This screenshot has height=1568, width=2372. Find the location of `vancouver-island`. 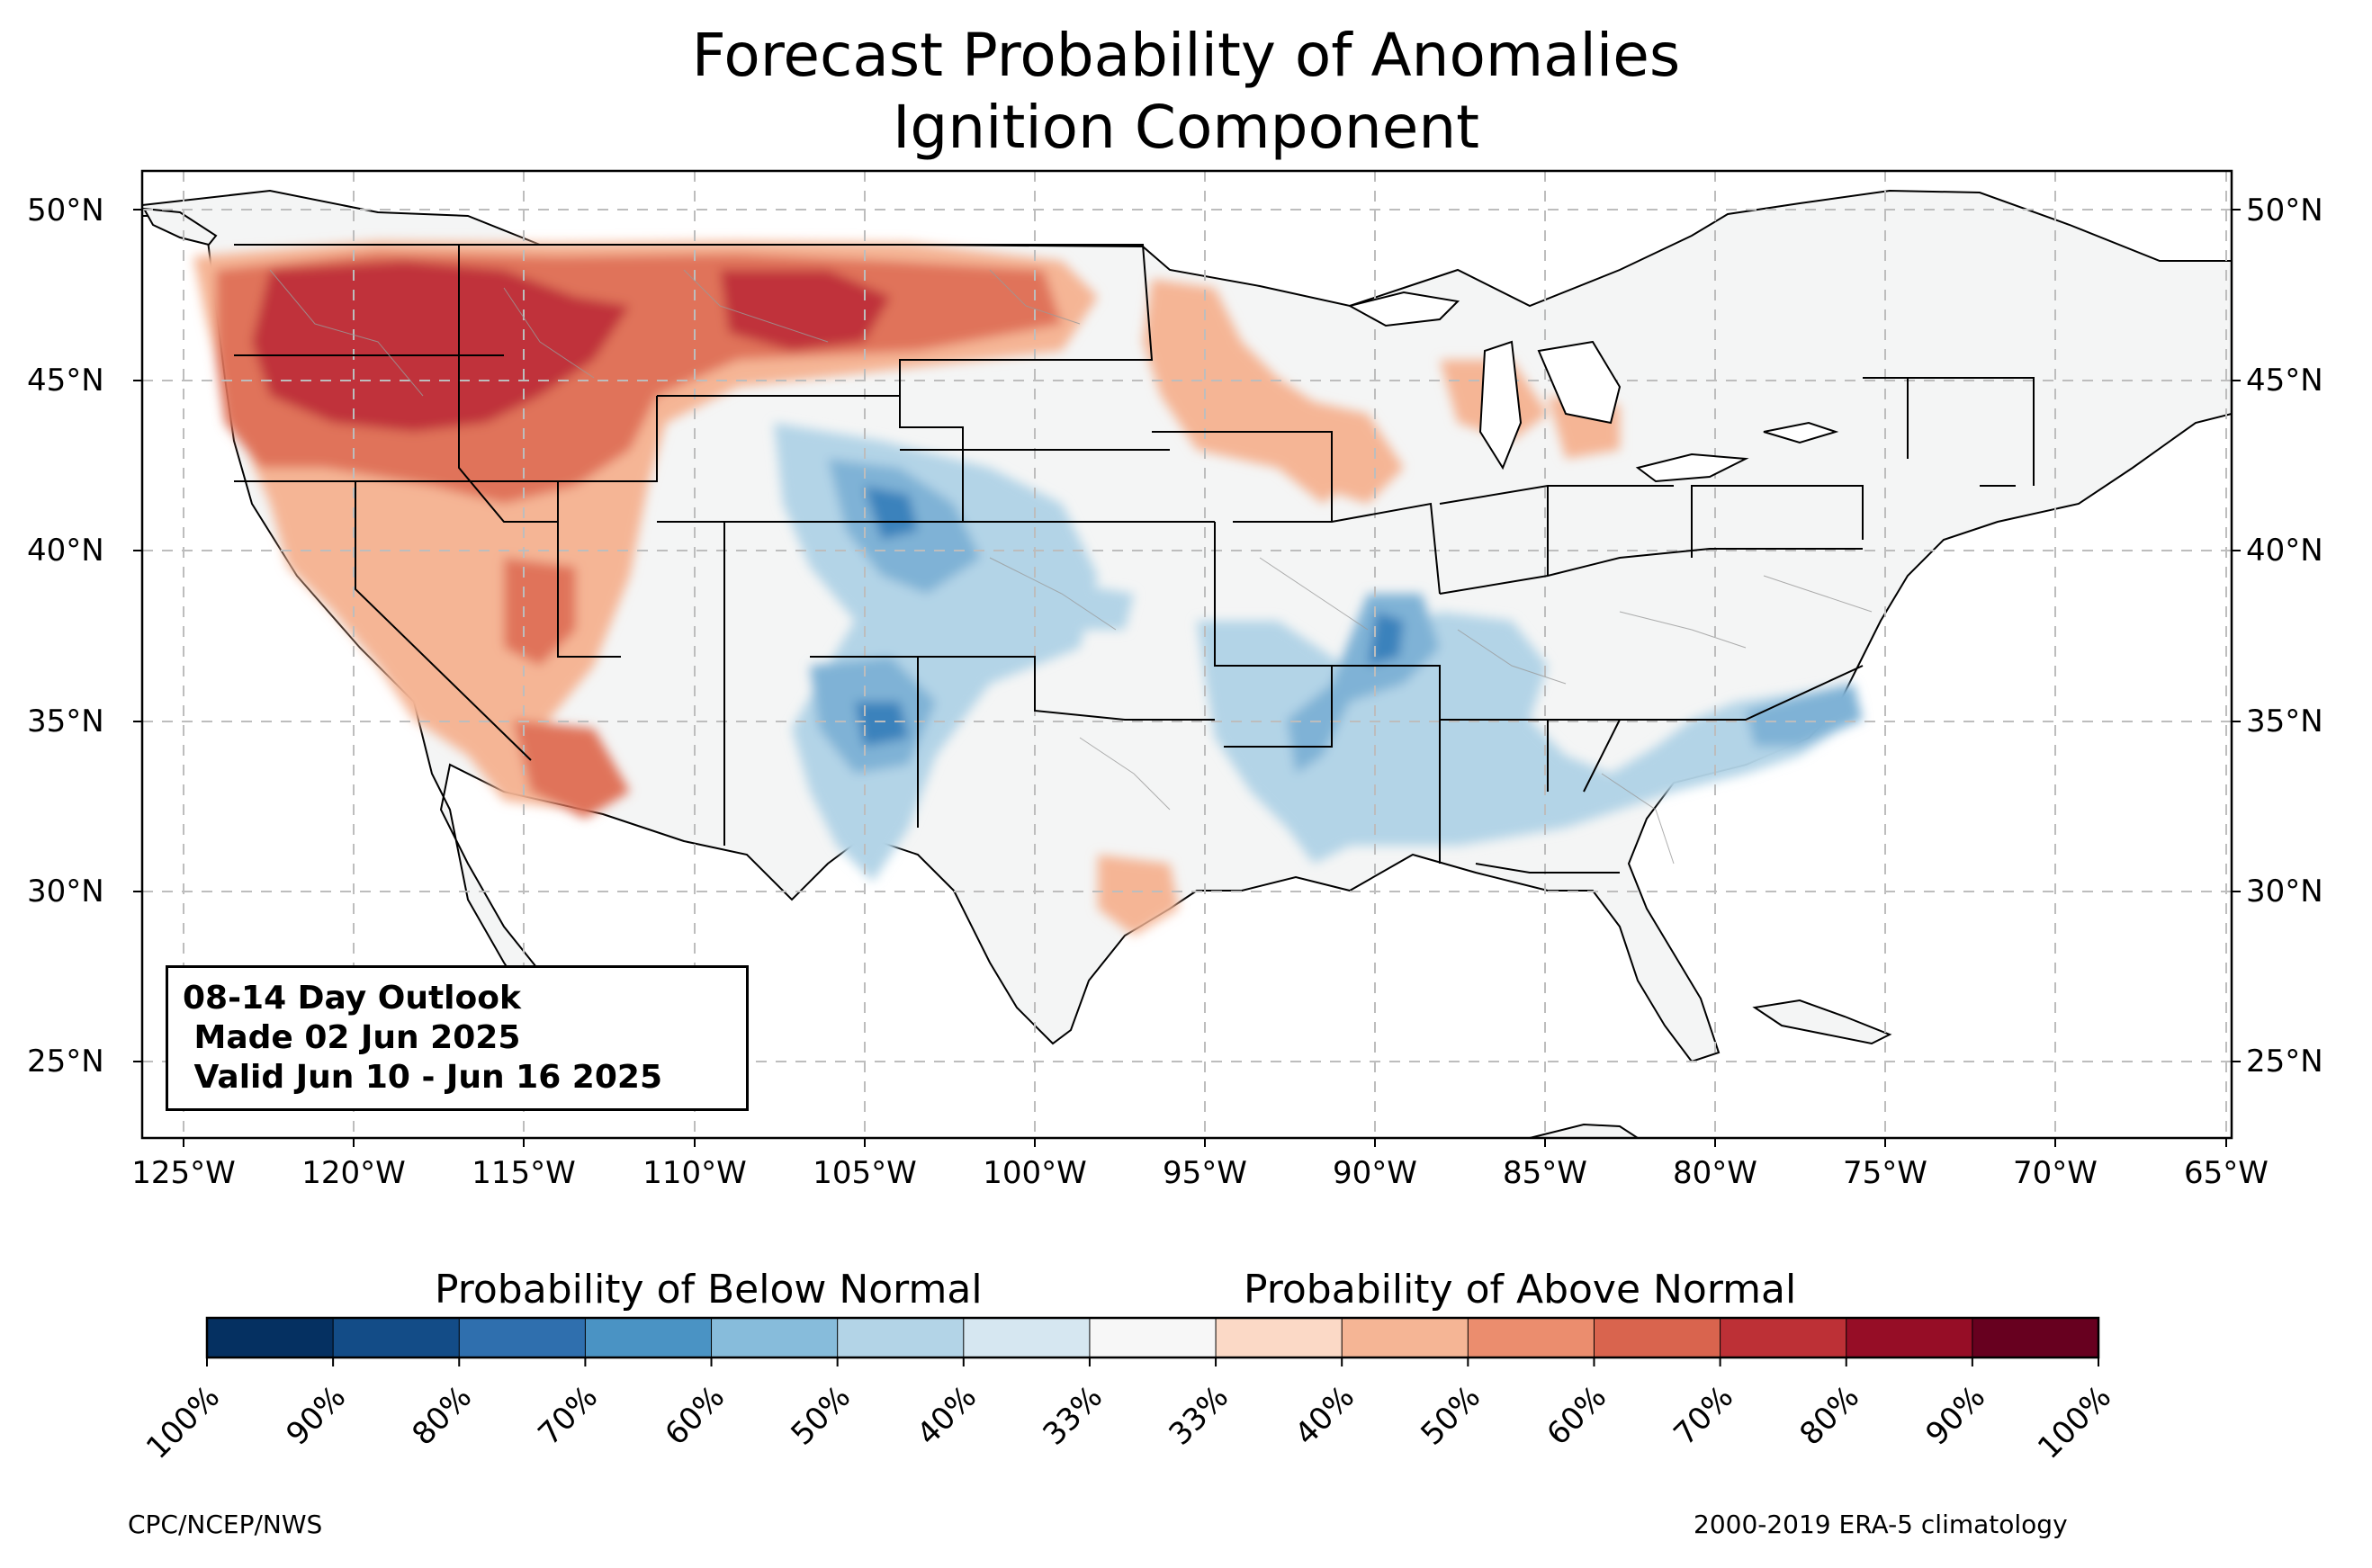

vancouver-island is located at coordinates (180, 226).